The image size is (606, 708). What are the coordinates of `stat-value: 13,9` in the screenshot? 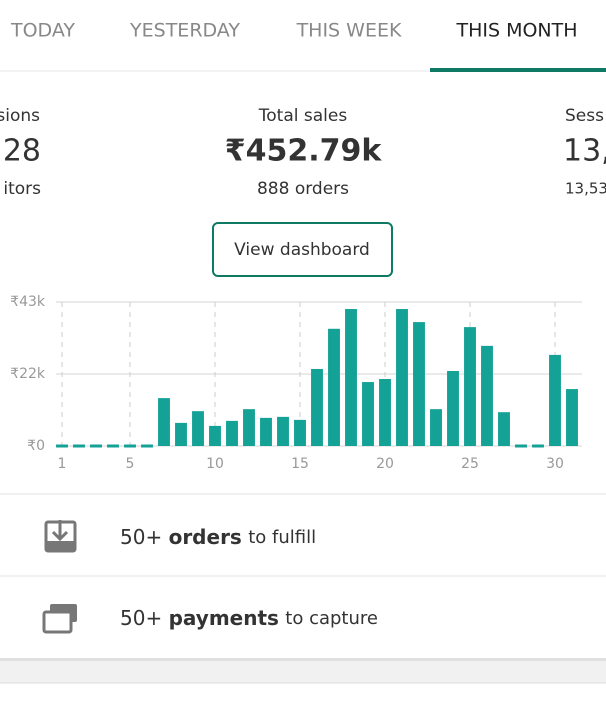 It's located at (584, 151).